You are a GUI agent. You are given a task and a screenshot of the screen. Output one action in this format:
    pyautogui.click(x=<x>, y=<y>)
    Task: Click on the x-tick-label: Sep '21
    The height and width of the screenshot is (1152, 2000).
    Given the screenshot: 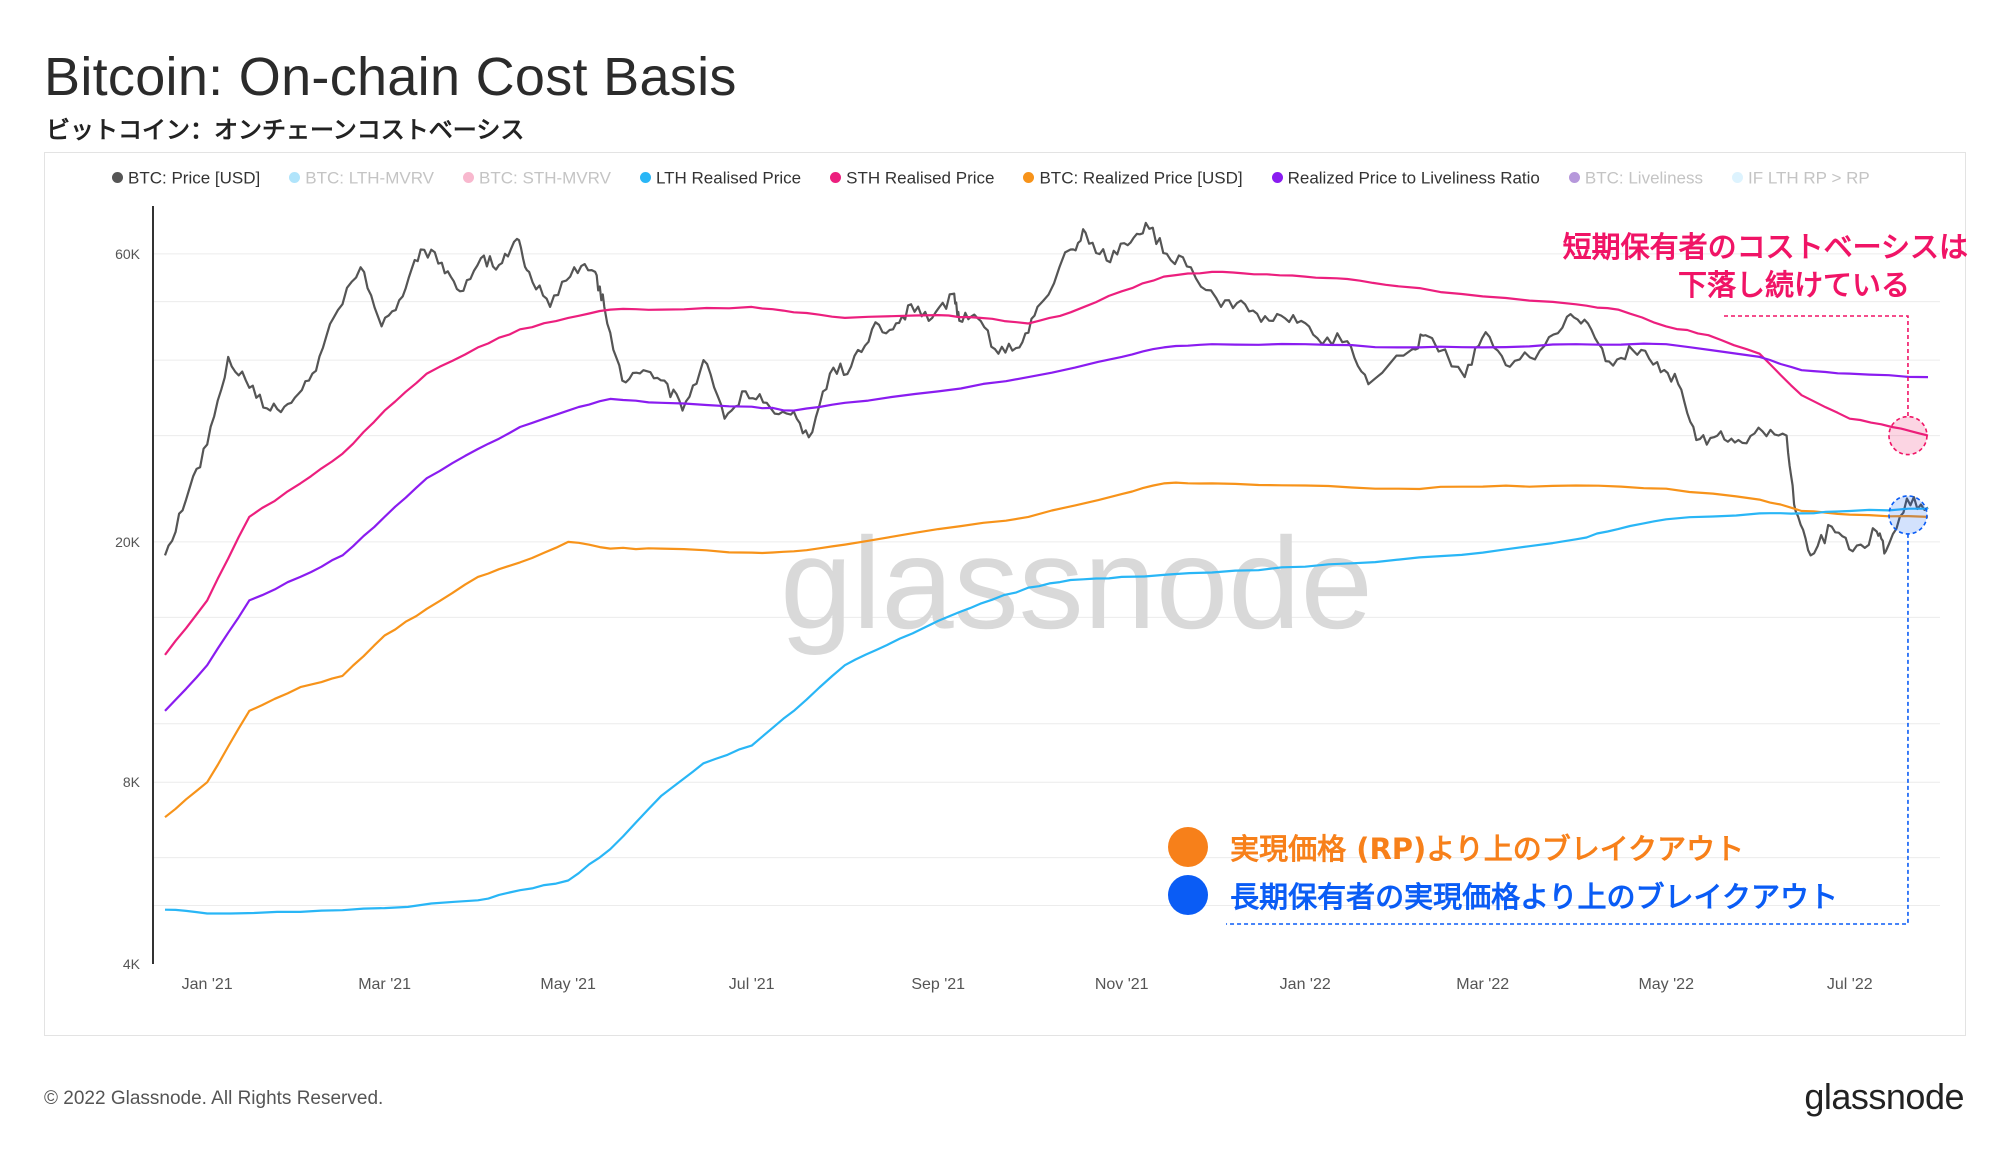 What is the action you would take?
    pyautogui.click(x=938, y=984)
    